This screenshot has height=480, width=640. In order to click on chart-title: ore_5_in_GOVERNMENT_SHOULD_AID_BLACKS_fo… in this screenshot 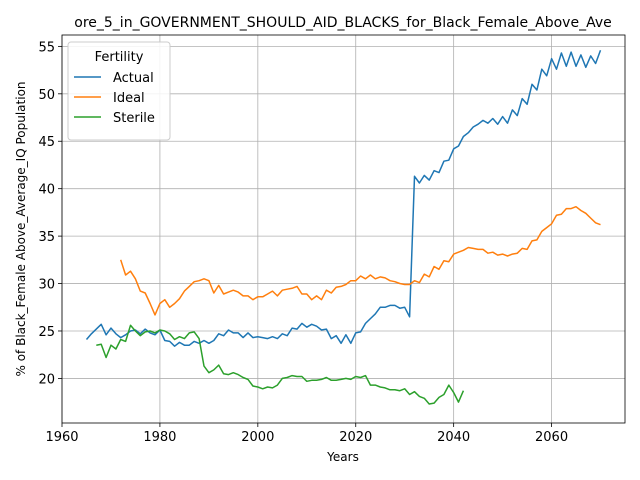, I will do `click(342, 23)`.